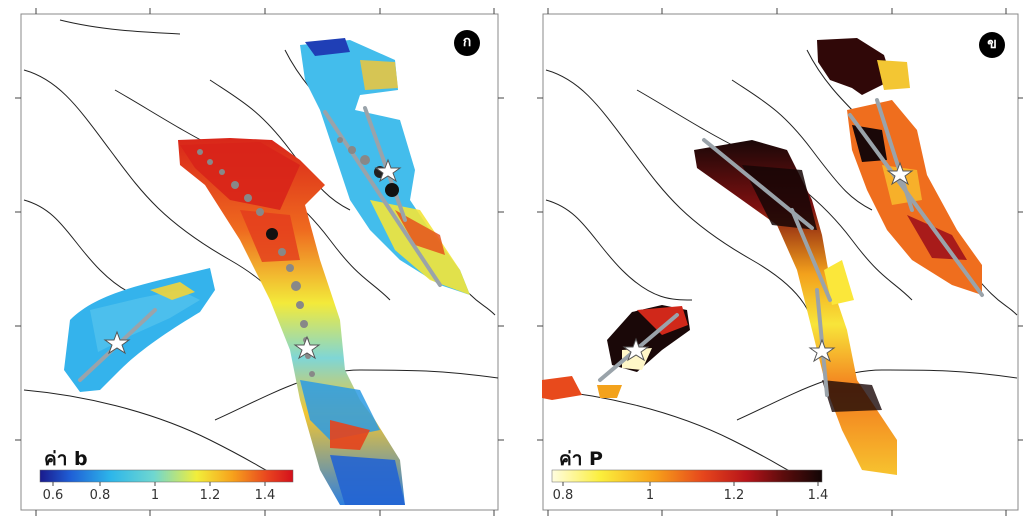 The width and height of the screenshot is (1024, 524). Describe the element at coordinates (687, 476) in the screenshot. I see `colorbar-p` at that location.